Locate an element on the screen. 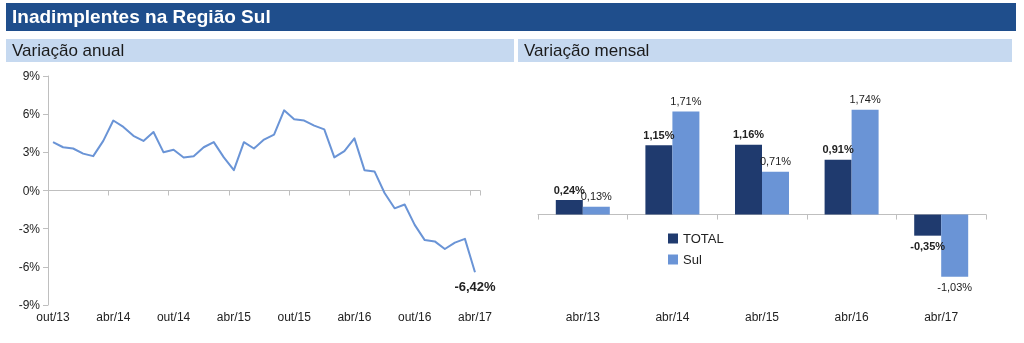 This screenshot has height=343, width=1024. y-tick-label: 6% is located at coordinates (31, 114).